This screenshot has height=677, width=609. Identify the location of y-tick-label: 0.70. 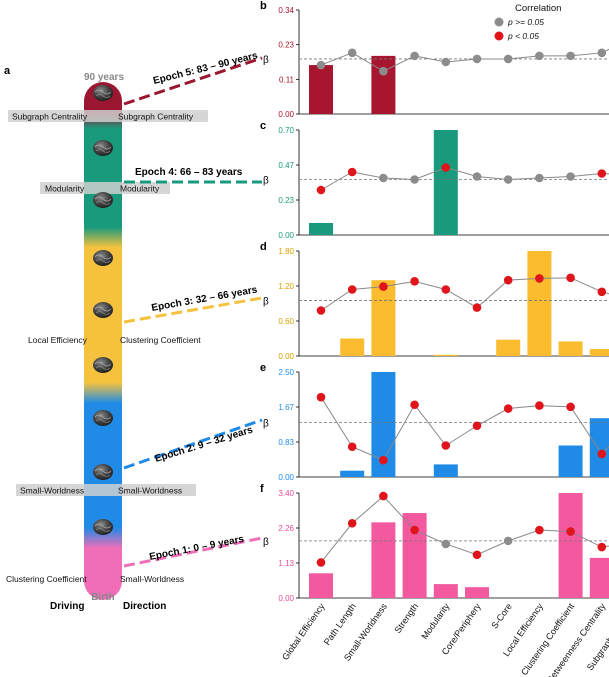
(286, 130).